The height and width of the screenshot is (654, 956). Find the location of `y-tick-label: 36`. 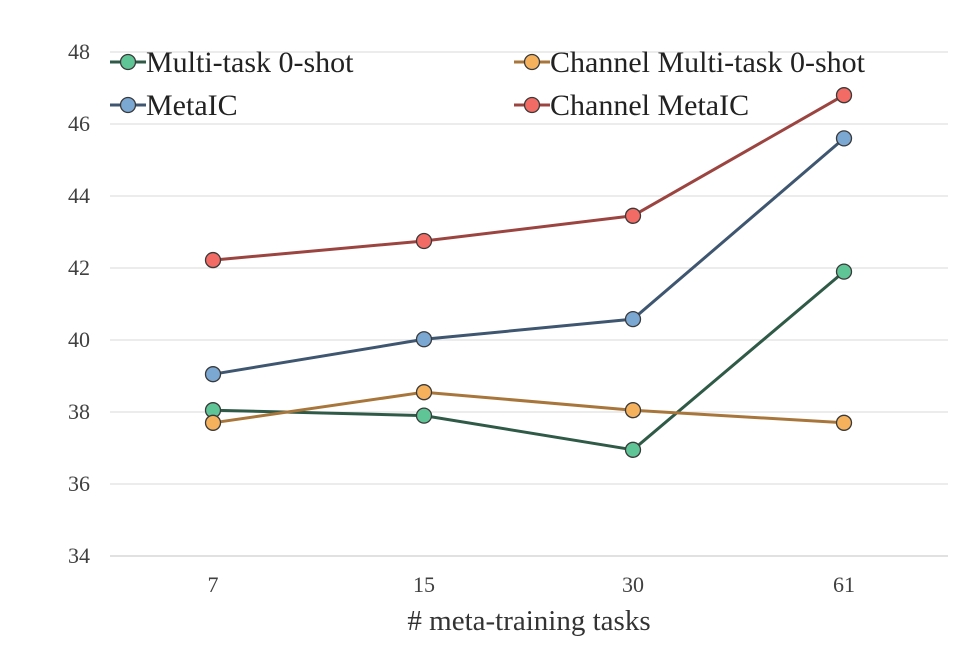

y-tick-label: 36 is located at coordinates (79, 483).